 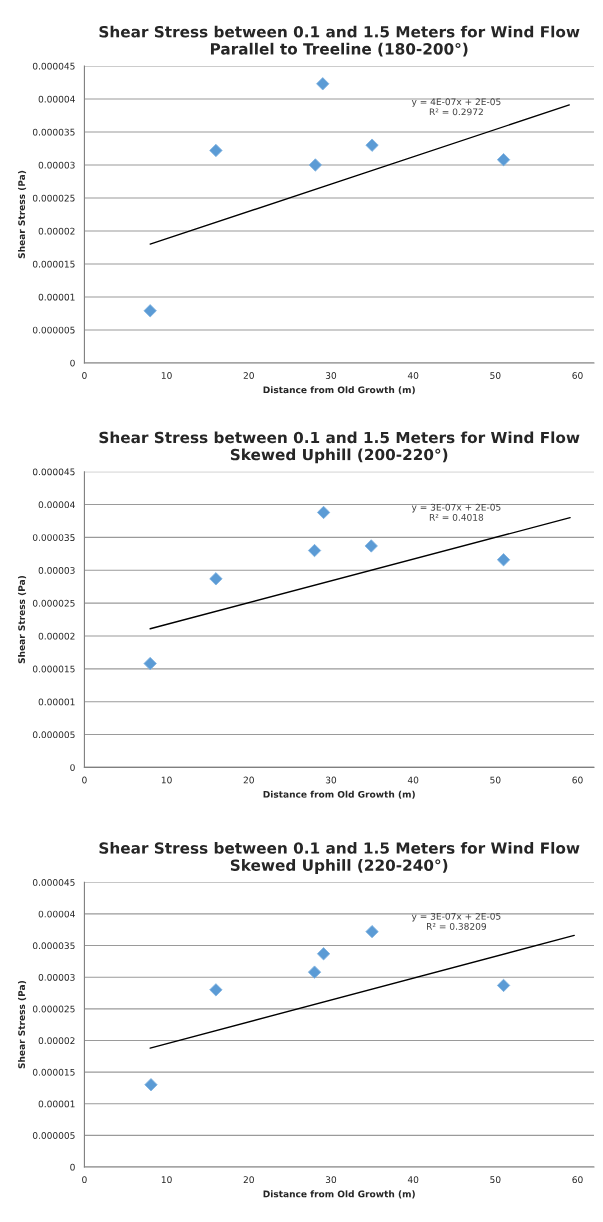 I want to click on annotation: y = 4E-07x + 2E-05 R² = 0.2972, so click(x=456, y=107).